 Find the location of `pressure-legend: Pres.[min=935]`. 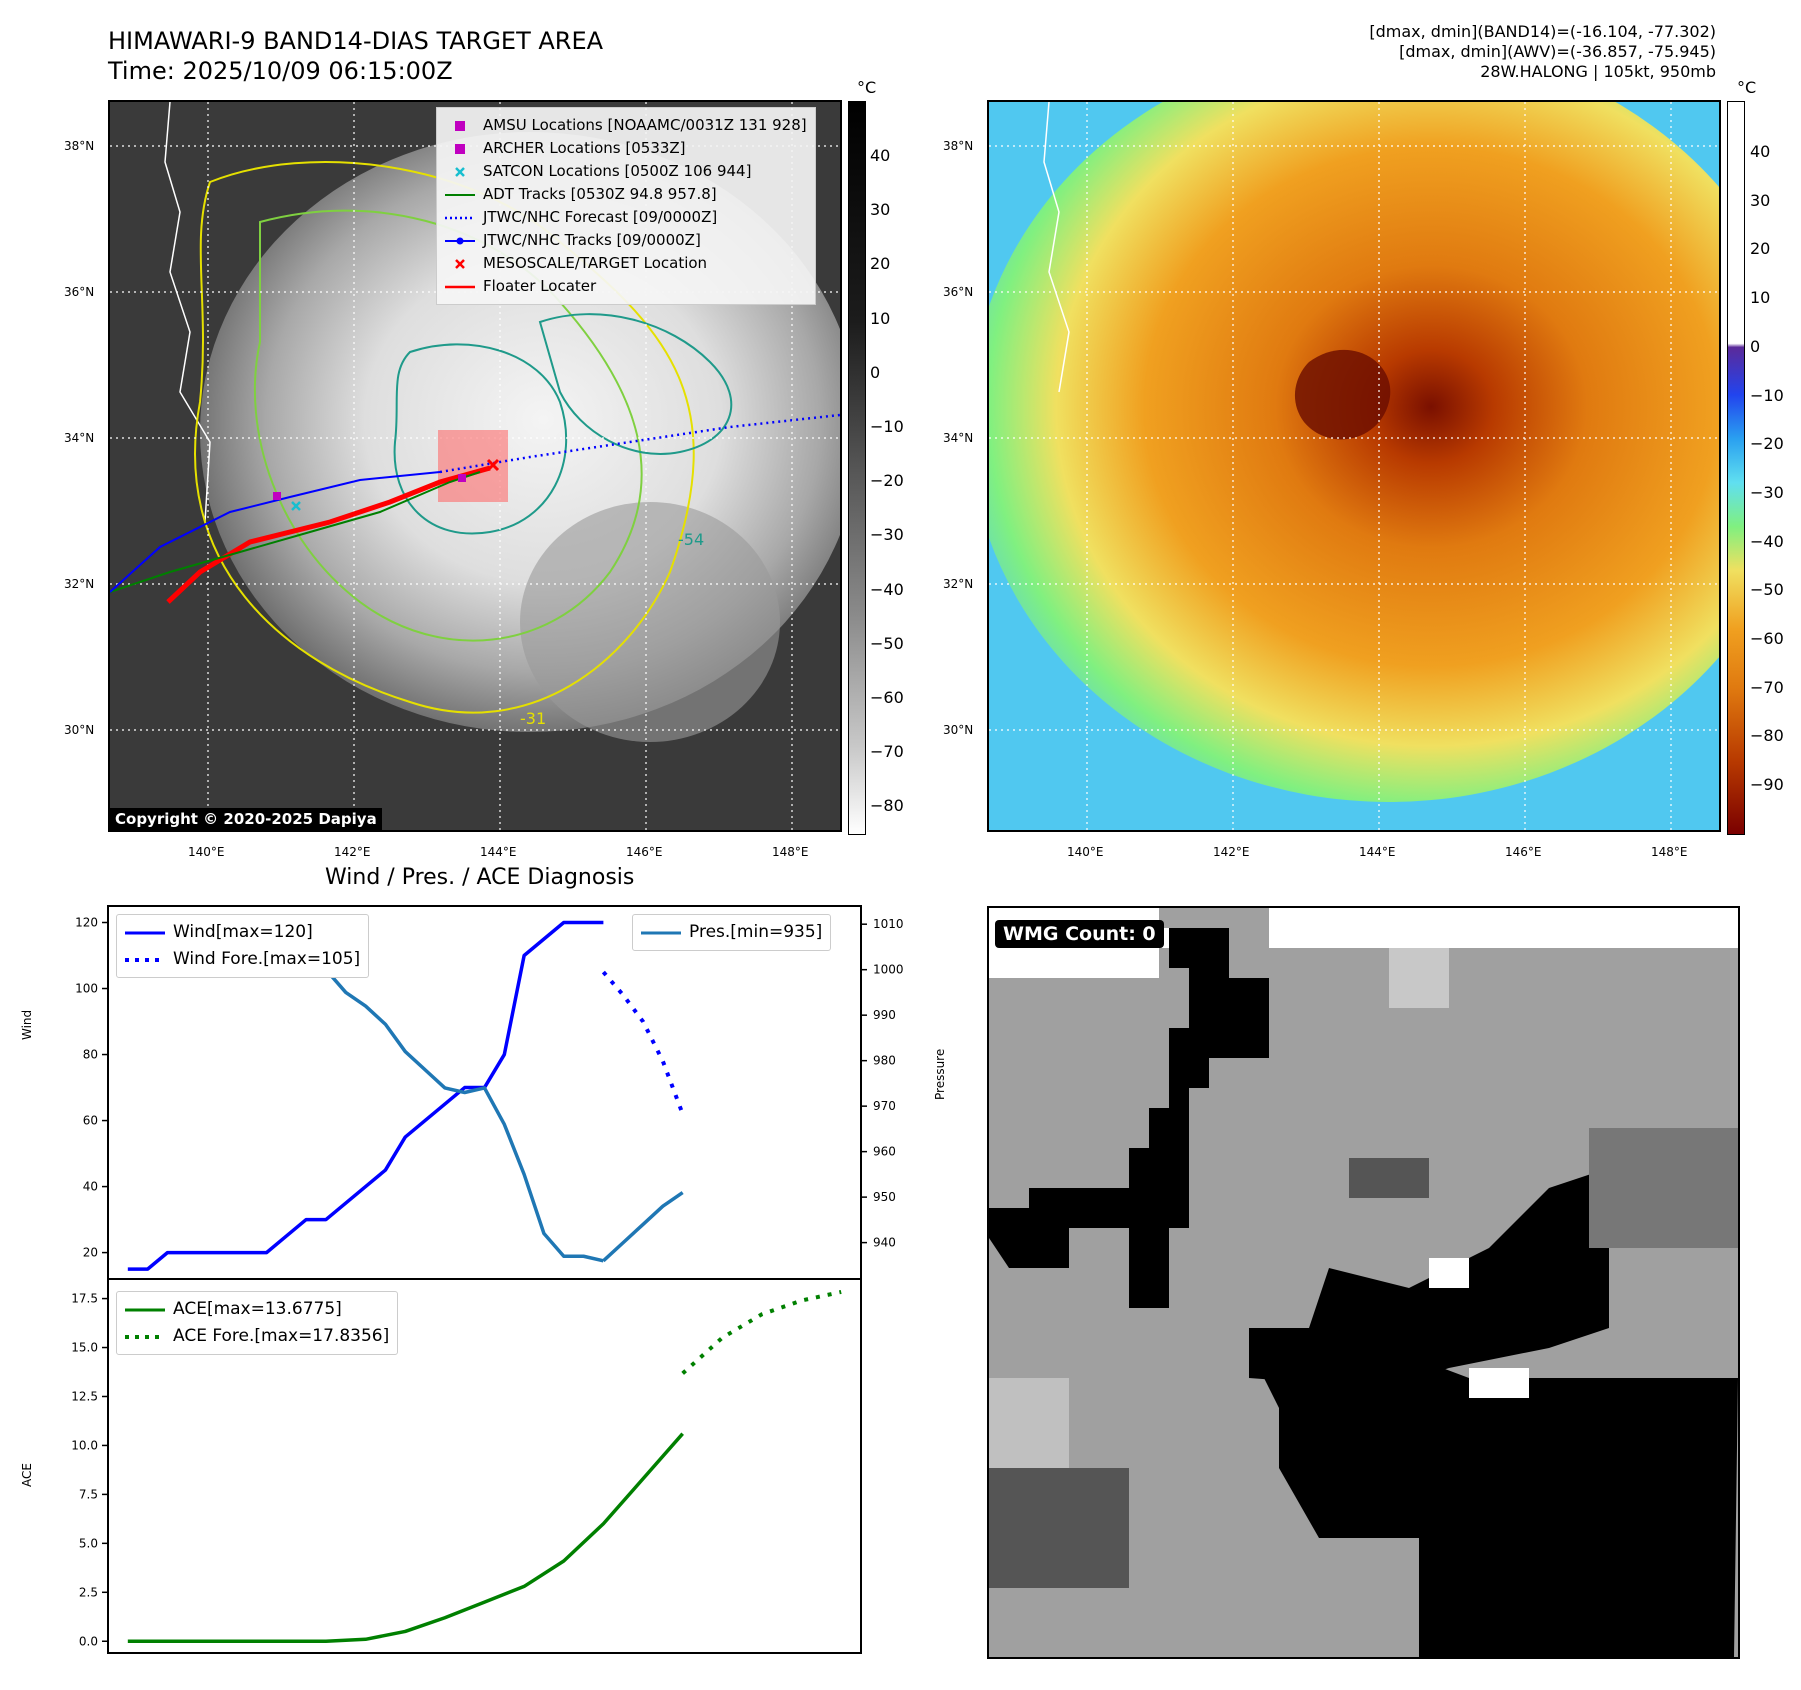

pressure-legend: Pres.[min=935] is located at coordinates (732, 932).